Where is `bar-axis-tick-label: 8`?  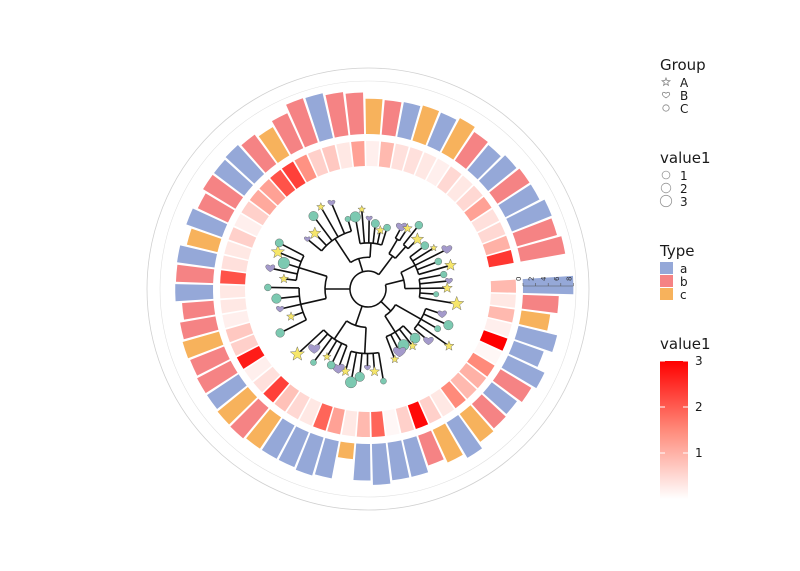 bar-axis-tick-label: 8 is located at coordinates (569, 279).